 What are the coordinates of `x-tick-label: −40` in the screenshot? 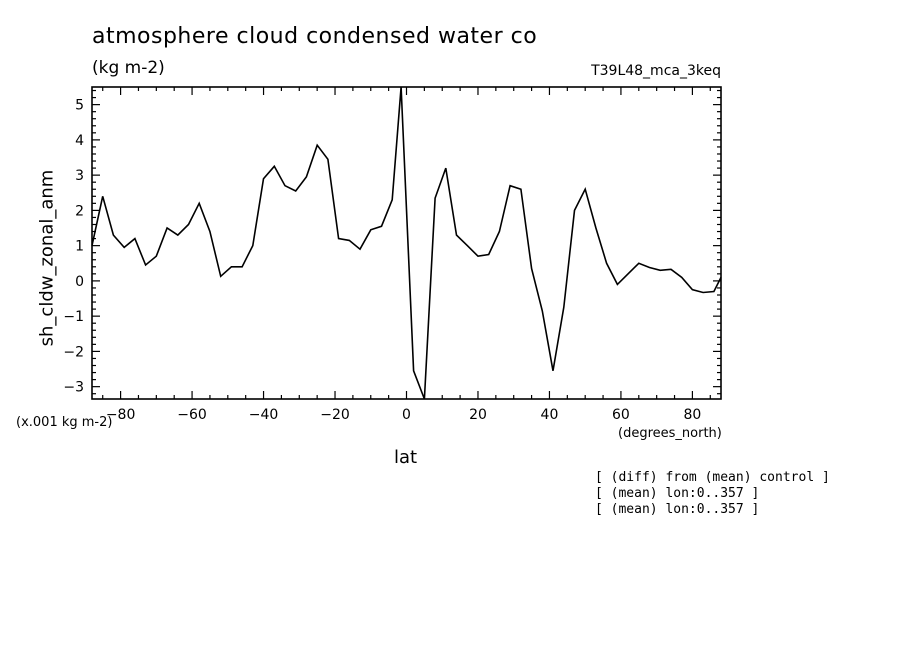 It's located at (264, 415).